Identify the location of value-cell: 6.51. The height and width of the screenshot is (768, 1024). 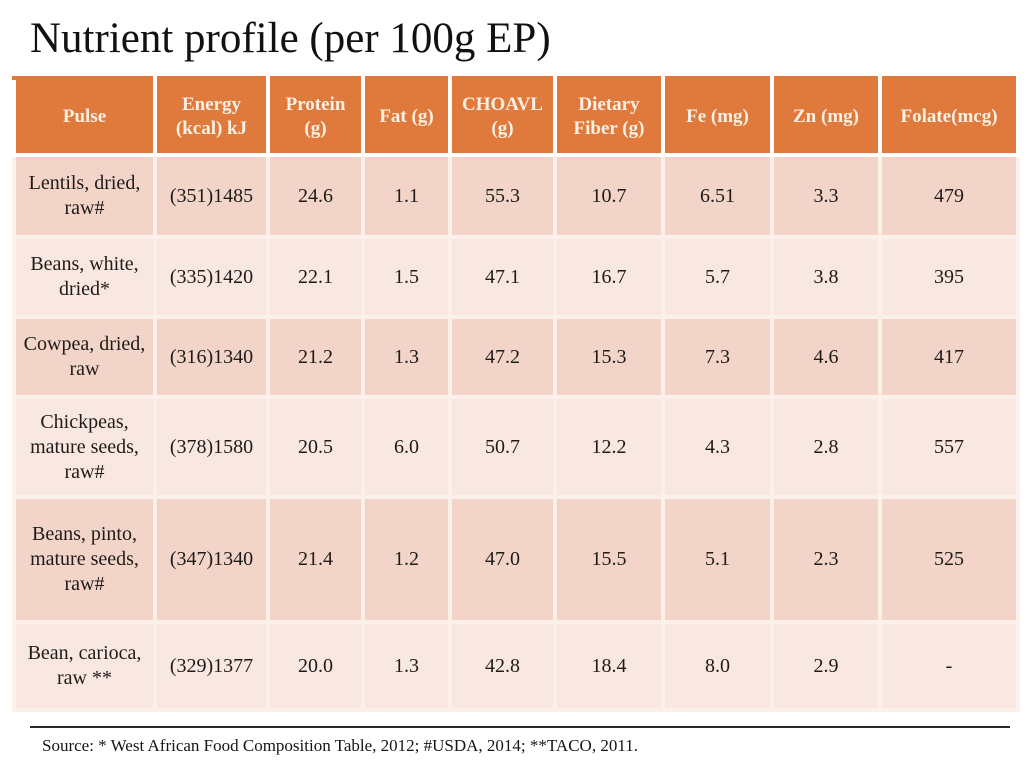
(717, 196).